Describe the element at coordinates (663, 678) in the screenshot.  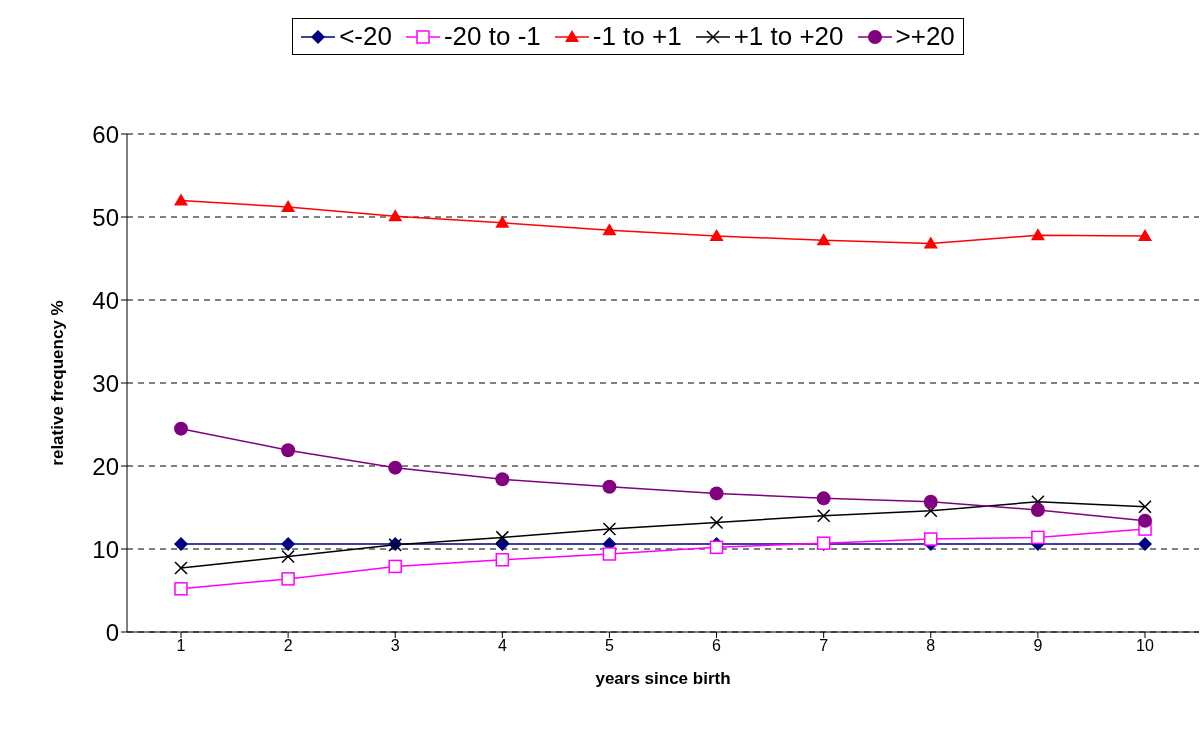
I see `x-axis-title: years since birth` at that location.